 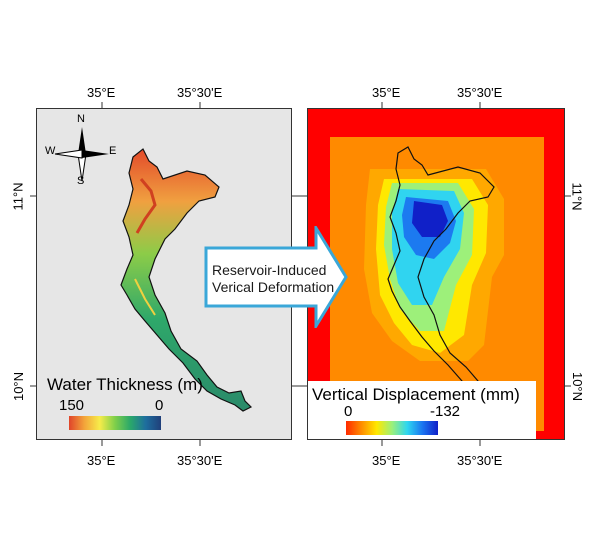 I want to click on compass-rose-icon, so click(x=81, y=154).